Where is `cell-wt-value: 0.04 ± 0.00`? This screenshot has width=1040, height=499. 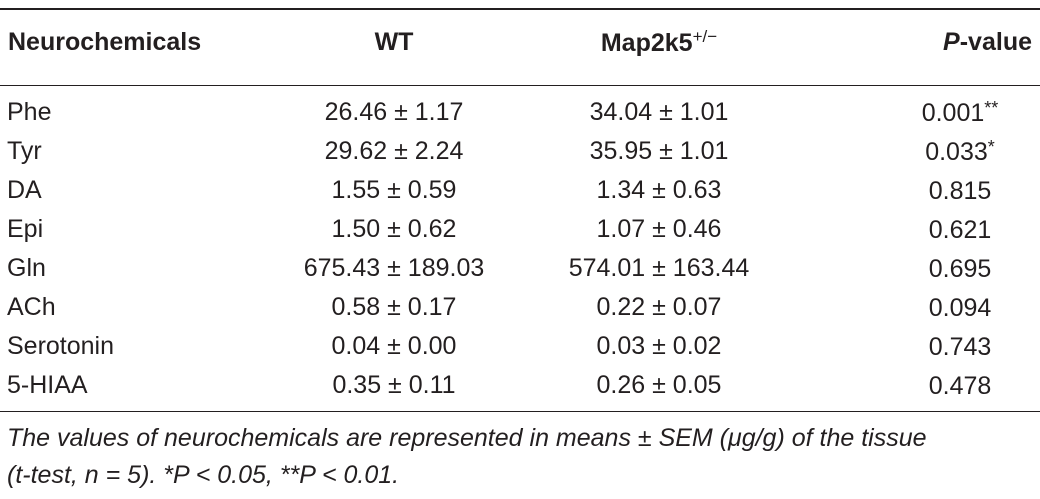 cell-wt-value: 0.04 ± 0.00 is located at coordinates (394, 346).